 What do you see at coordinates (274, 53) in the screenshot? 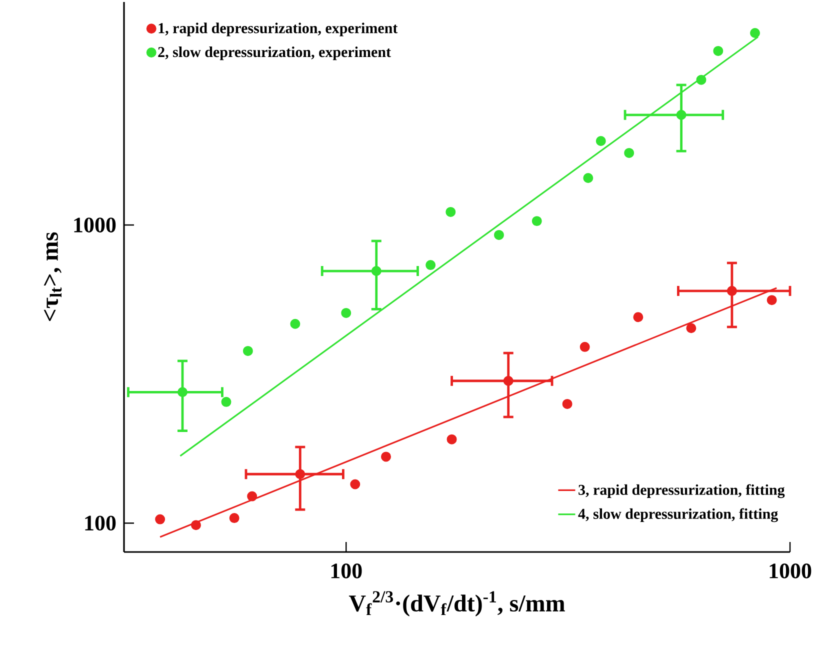
I see `legend-label: 2, slow depressurization, experiment` at bounding box center [274, 53].